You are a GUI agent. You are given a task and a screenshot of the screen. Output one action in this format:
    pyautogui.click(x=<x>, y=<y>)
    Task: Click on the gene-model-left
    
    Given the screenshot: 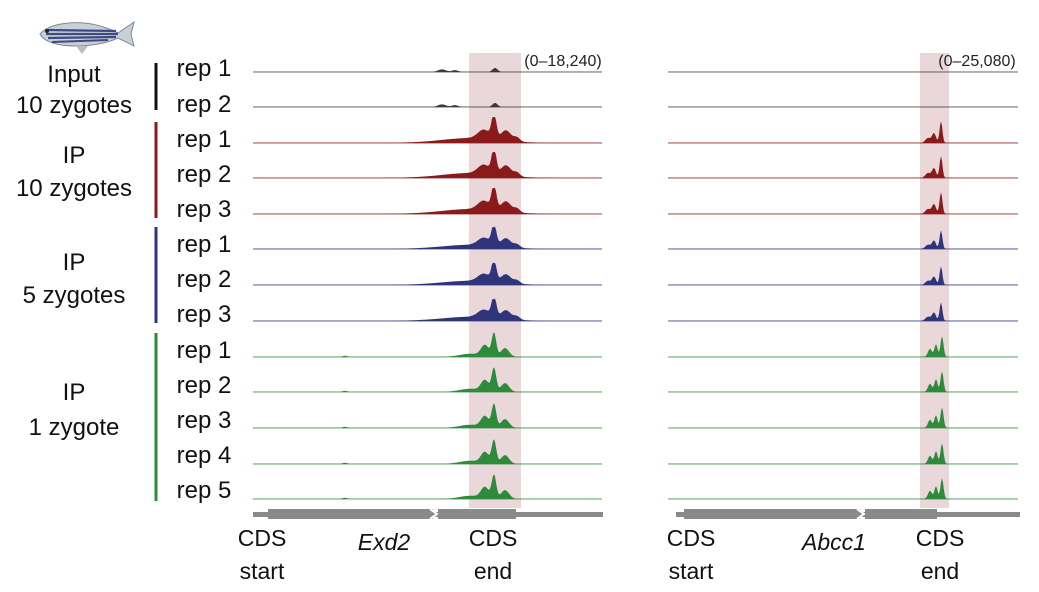 What is the action you would take?
    pyautogui.click(x=428, y=514)
    